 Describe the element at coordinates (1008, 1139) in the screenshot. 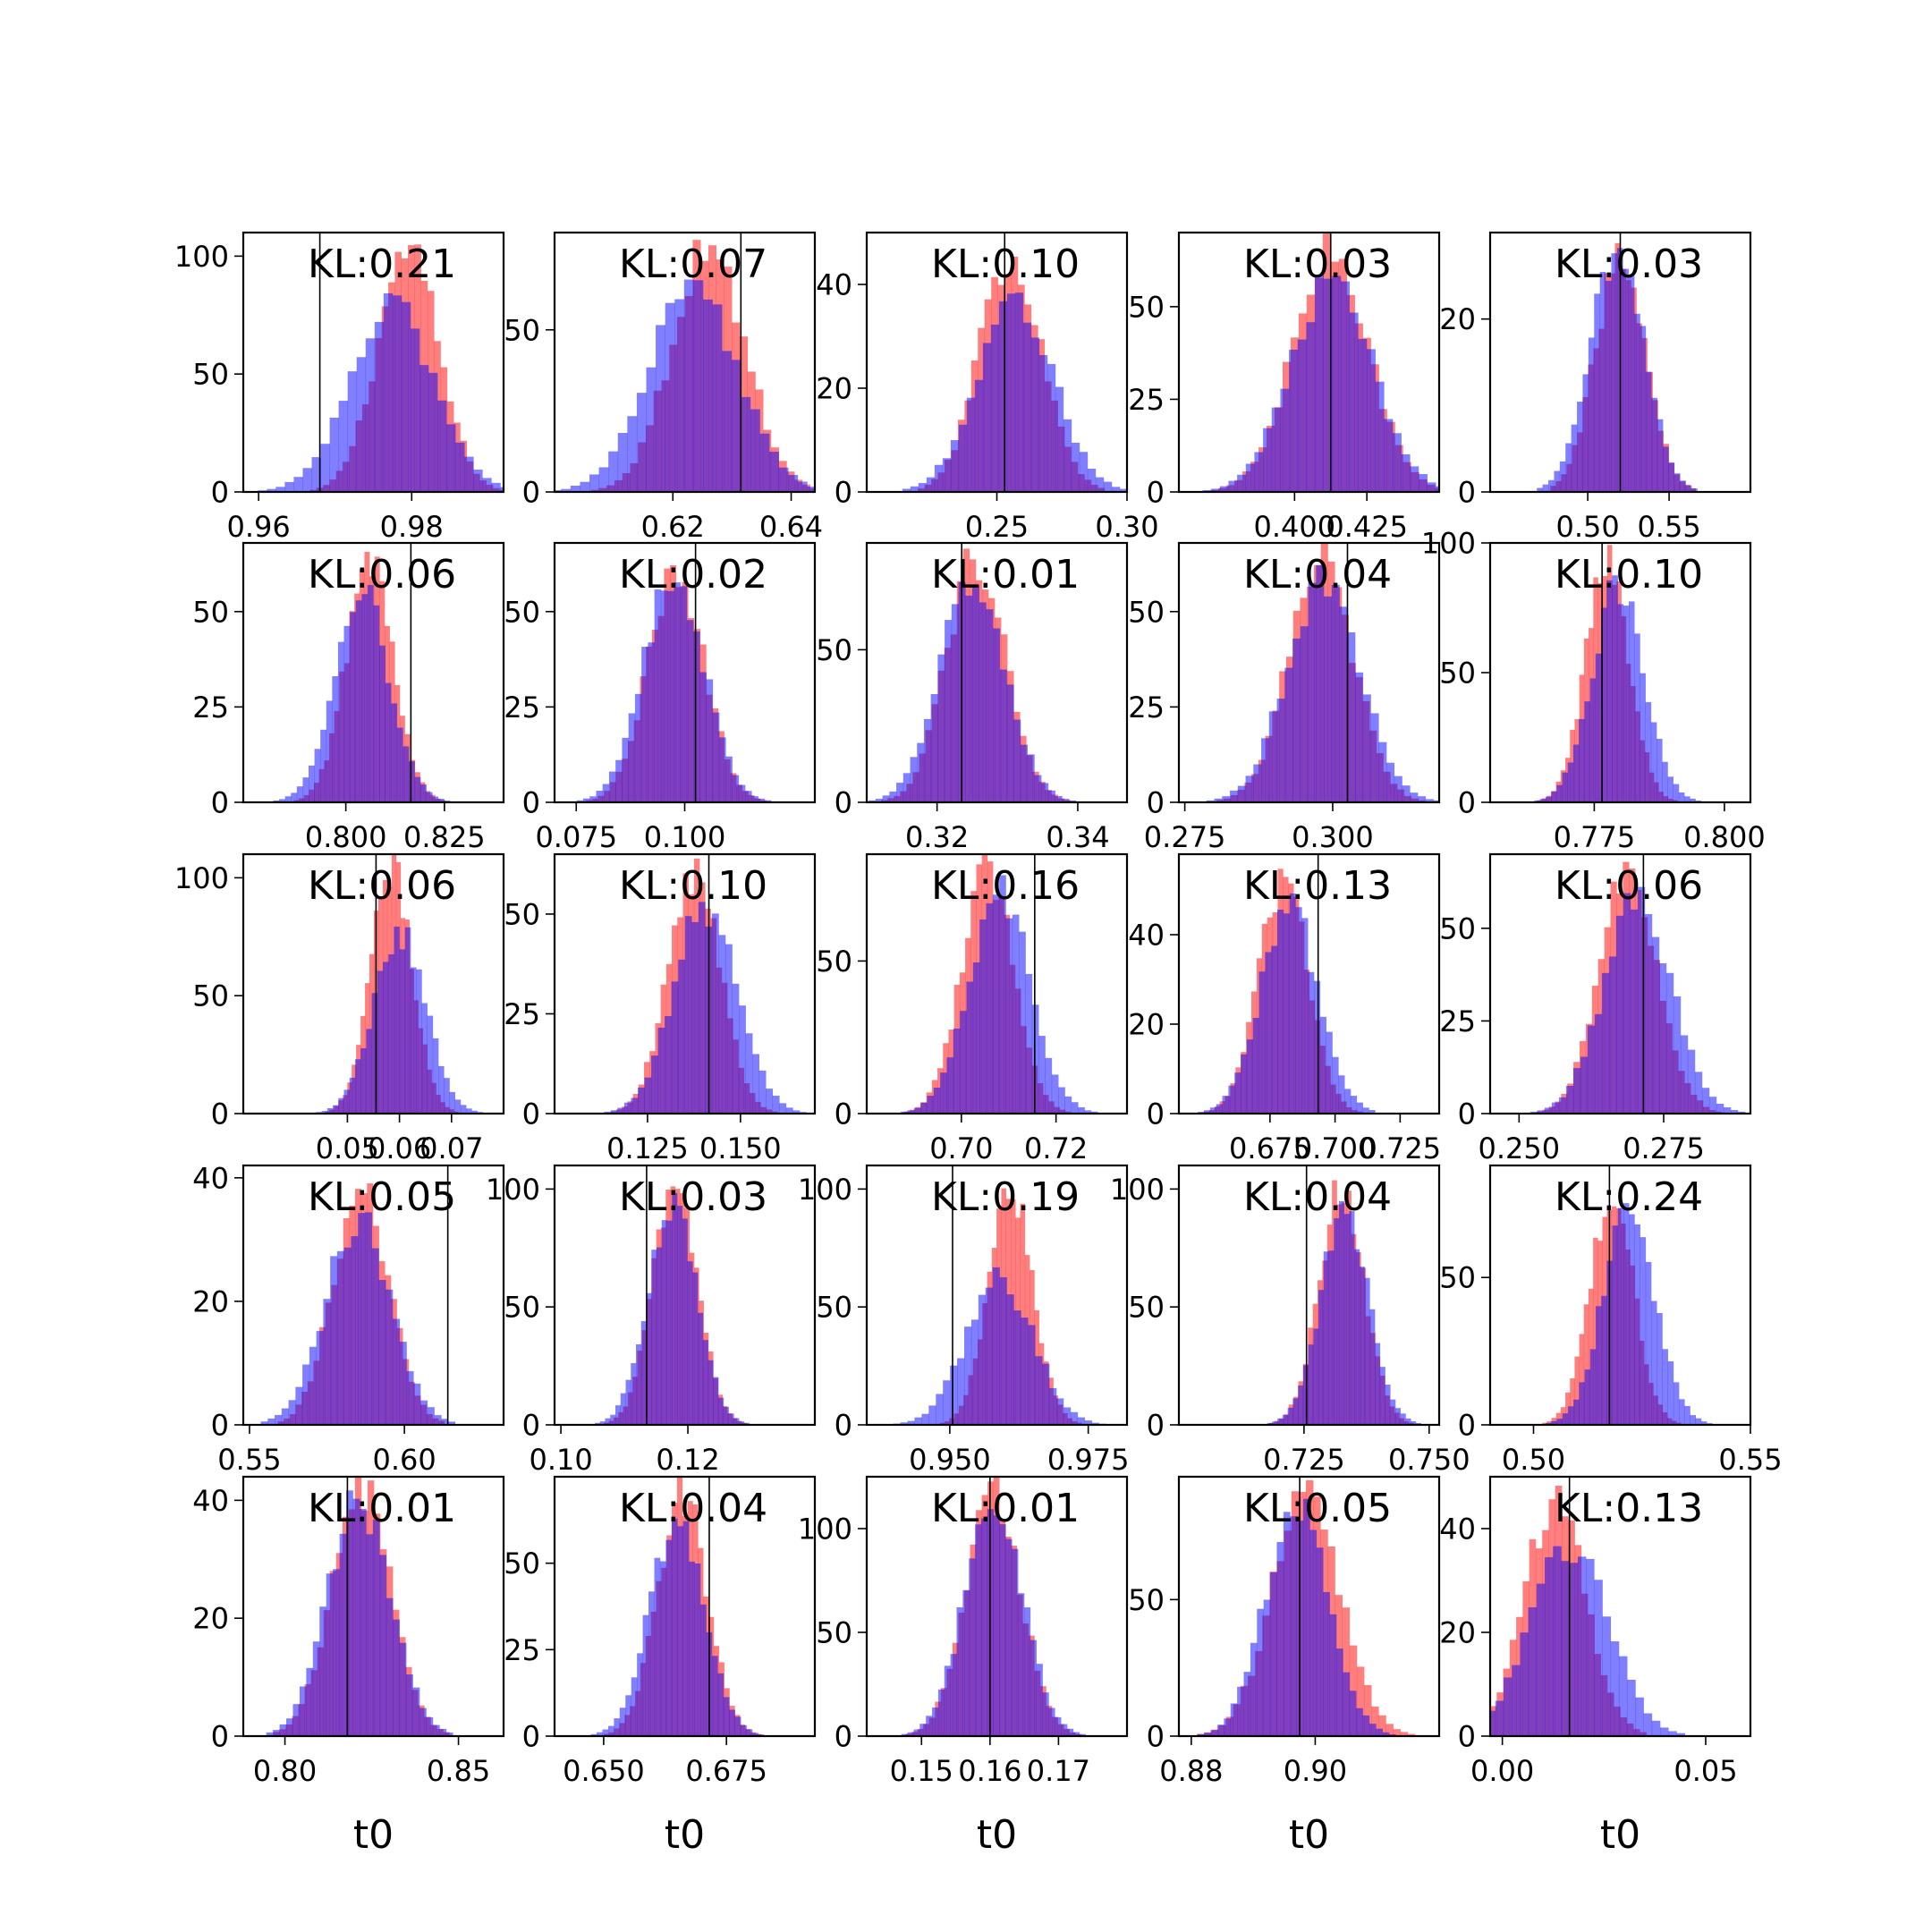

I see `x-axis: 0.70 0.72` at that location.